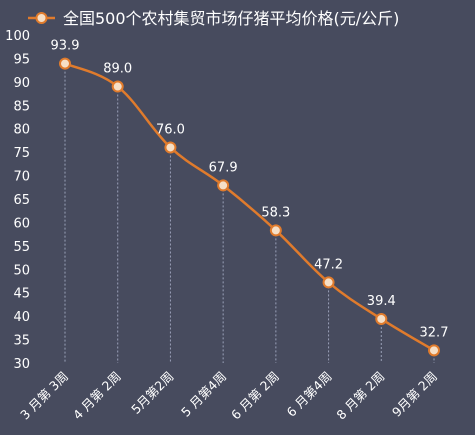 The image size is (475, 435). What do you see at coordinates (275, 212) in the screenshot?
I see `data-label: 58.3` at bounding box center [275, 212].